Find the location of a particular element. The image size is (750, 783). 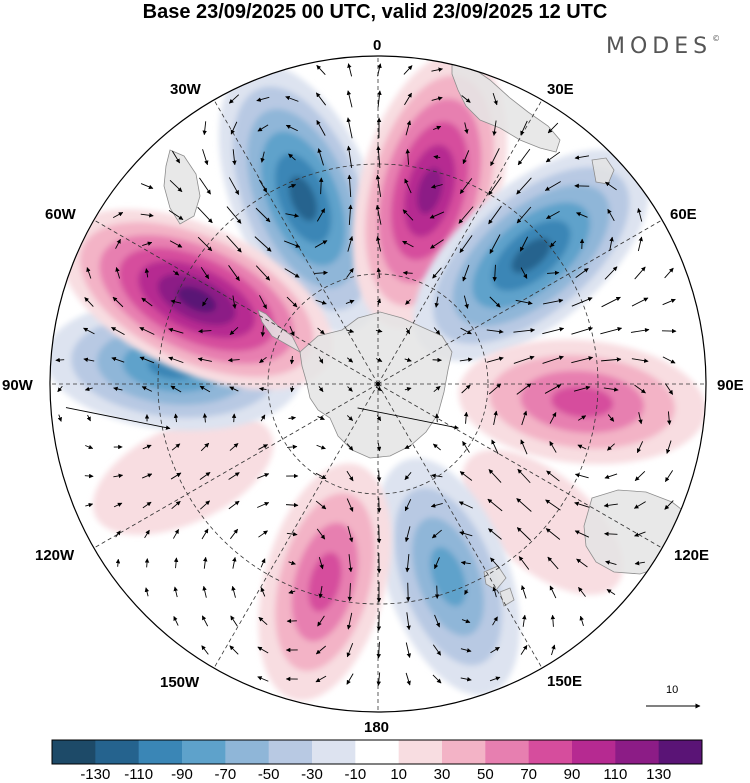

colorbar-frame is located at coordinates (377, 752).